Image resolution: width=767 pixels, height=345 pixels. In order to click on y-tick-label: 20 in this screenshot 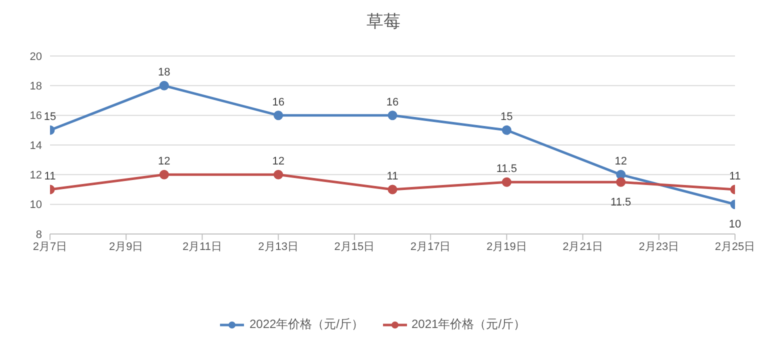, I will do `click(36, 56)`.